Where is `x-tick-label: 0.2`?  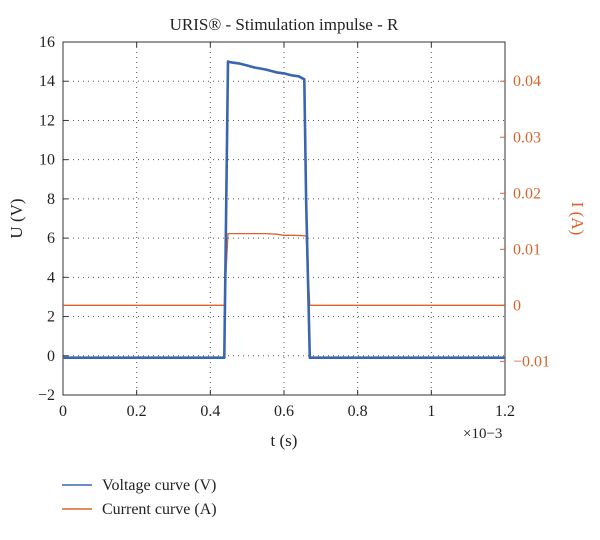
x-tick-label: 0.2 is located at coordinates (137, 411).